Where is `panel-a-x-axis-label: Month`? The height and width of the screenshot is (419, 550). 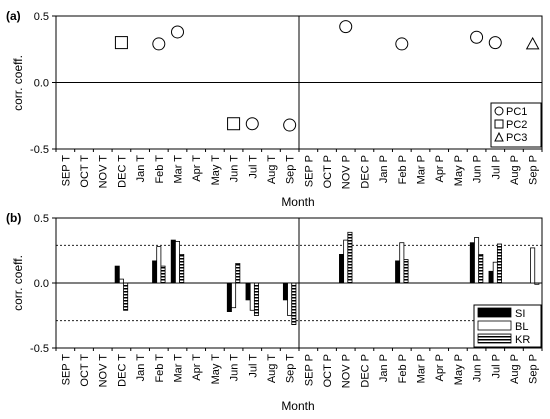 panel-a-x-axis-label: Month is located at coordinates (297, 202).